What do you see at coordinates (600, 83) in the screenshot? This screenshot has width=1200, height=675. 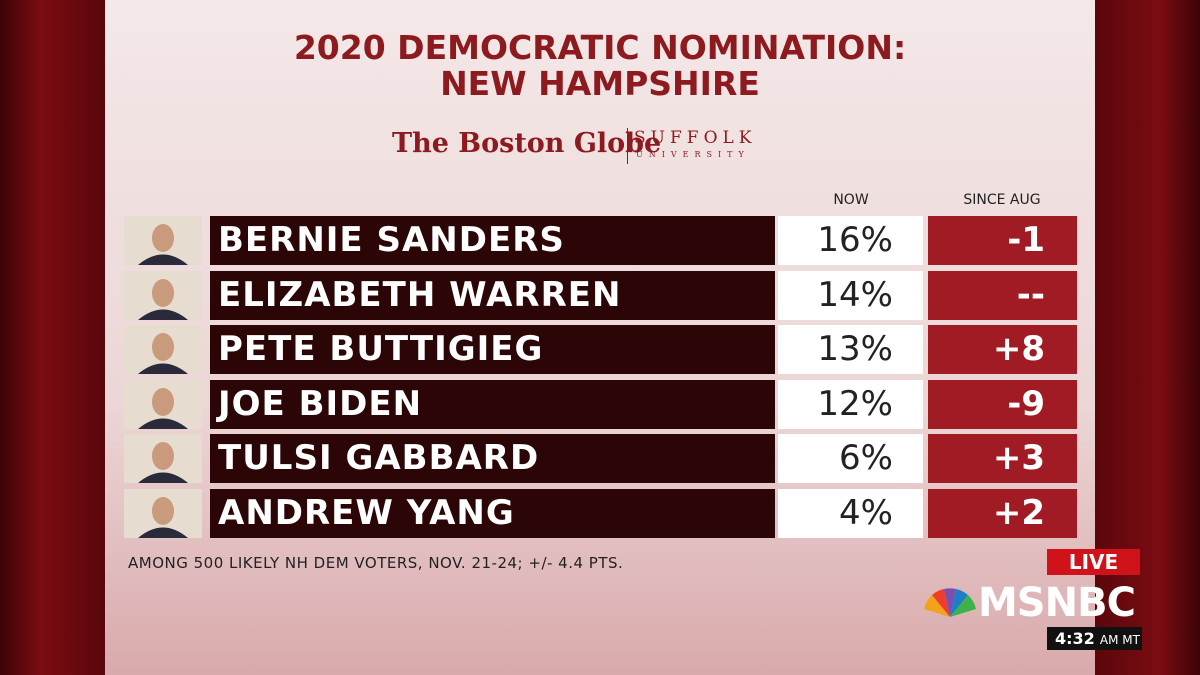 I see `title: NEW HAMPSHIRE` at bounding box center [600, 83].